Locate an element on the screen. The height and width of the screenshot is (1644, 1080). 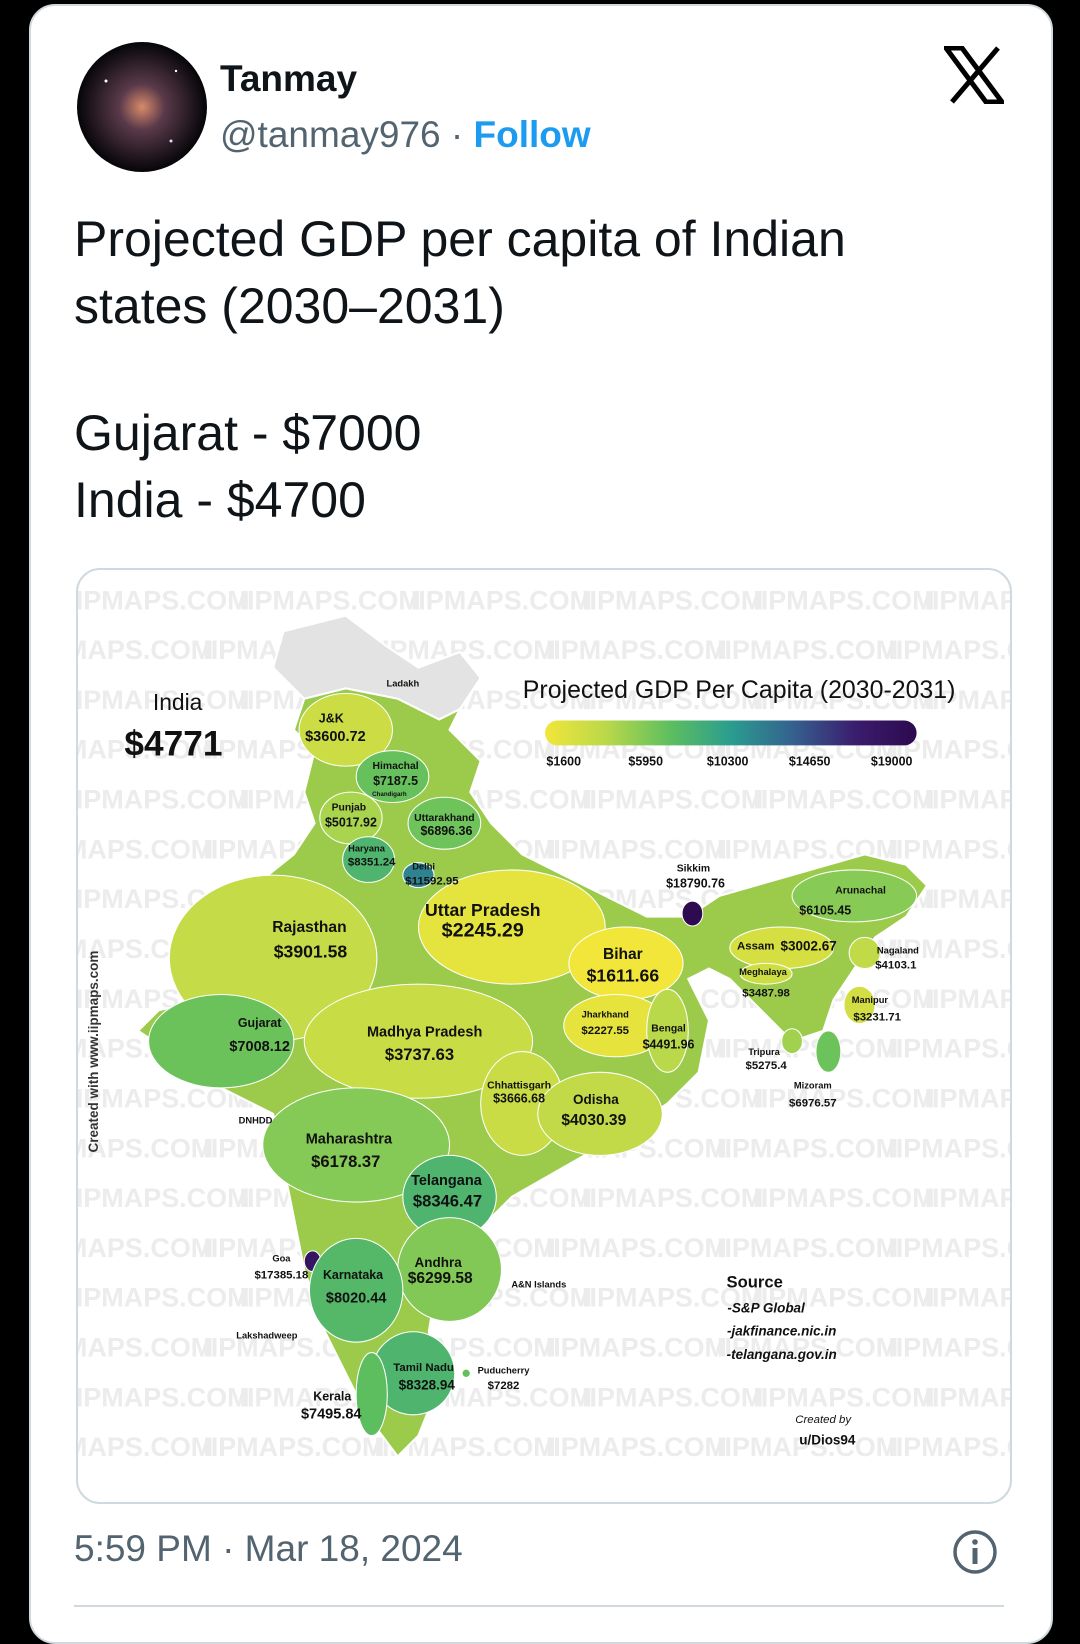
state-name: Assam is located at coordinates (755, 947).